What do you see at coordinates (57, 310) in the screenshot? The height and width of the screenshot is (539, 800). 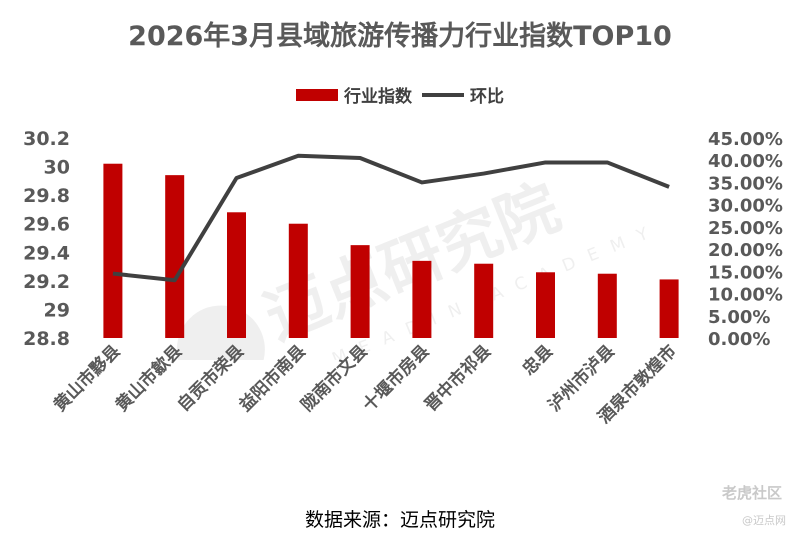 I see `y-left-tick: 29` at bounding box center [57, 310].